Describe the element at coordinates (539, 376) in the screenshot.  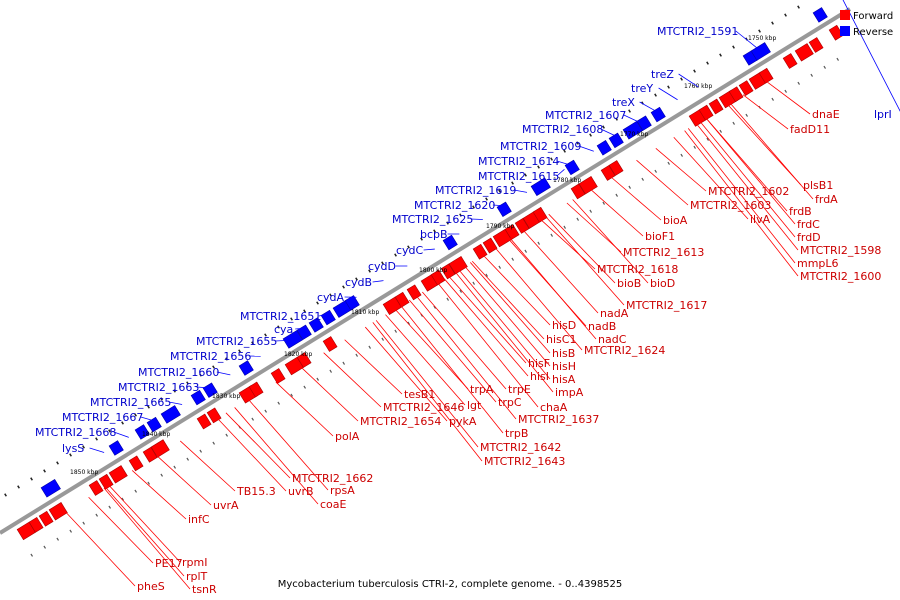
I see `forward-gene-label: hisI` at that location.